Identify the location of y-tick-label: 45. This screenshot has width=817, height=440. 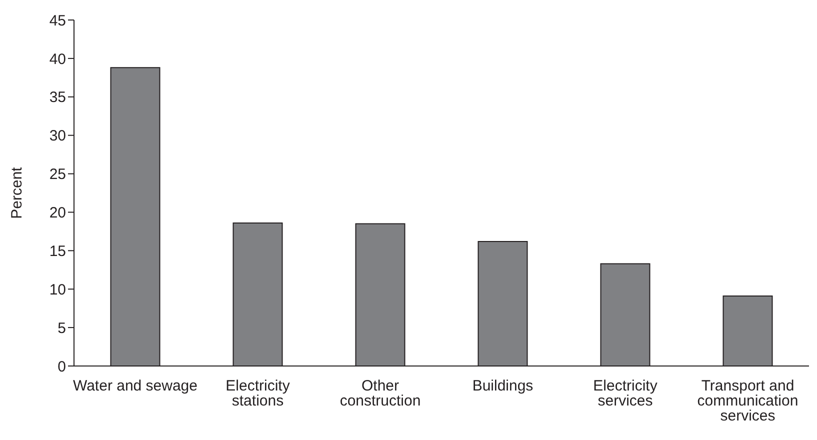
(57, 21).